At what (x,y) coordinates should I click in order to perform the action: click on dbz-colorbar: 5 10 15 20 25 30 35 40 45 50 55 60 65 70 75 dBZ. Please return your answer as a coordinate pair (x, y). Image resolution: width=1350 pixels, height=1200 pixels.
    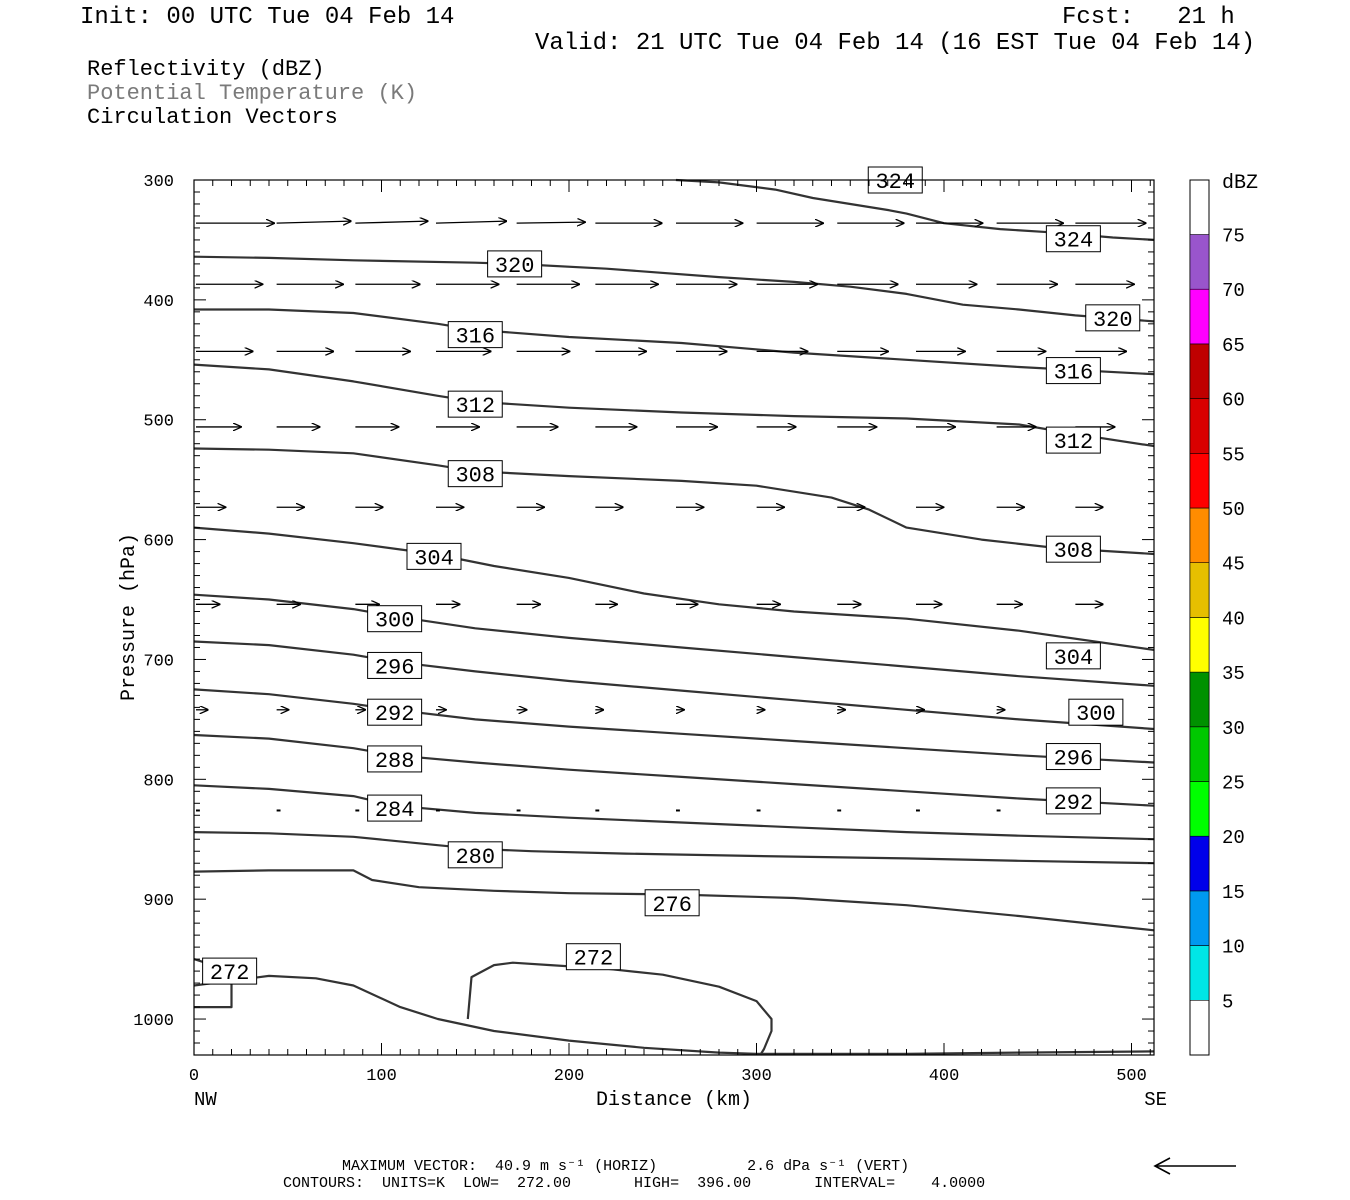
    Looking at the image, I should click on (1223, 614).